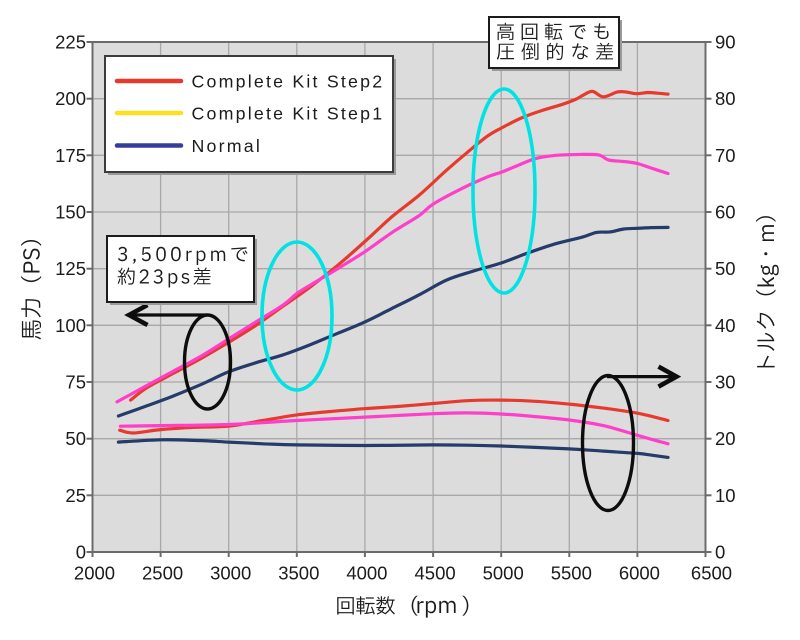 This screenshot has height=640, width=800. What do you see at coordinates (639, 573) in the screenshot?
I see `svg-text: 6000` at bounding box center [639, 573].